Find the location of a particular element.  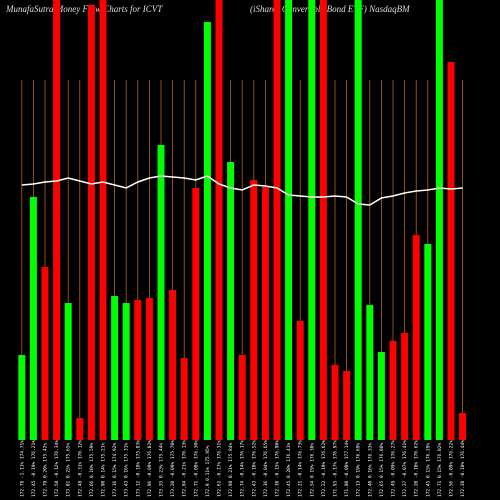

x-tick-label: 172.96 -0.09% 176.02% is located at coordinates (150, 468).